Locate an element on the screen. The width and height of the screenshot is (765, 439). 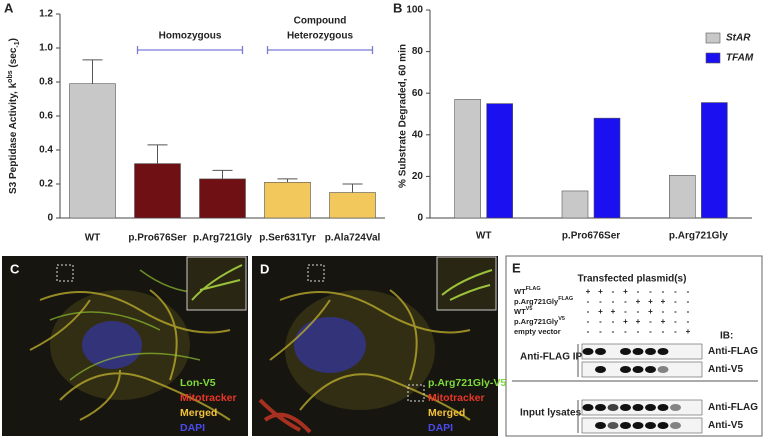
x-tick-label: p.Ser631Tyr is located at coordinates (287, 238).